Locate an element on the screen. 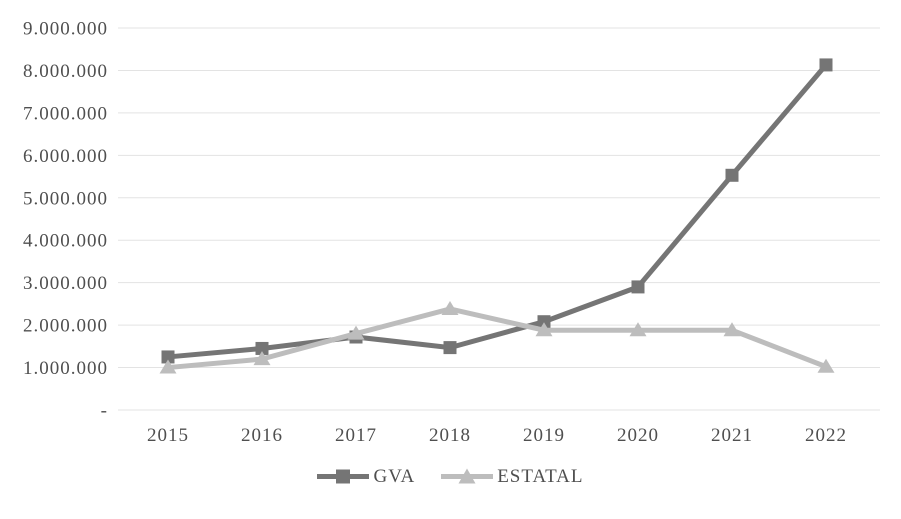 This screenshot has height=519, width=901. y-tick-label: 4.000.000 is located at coordinates (65, 241).